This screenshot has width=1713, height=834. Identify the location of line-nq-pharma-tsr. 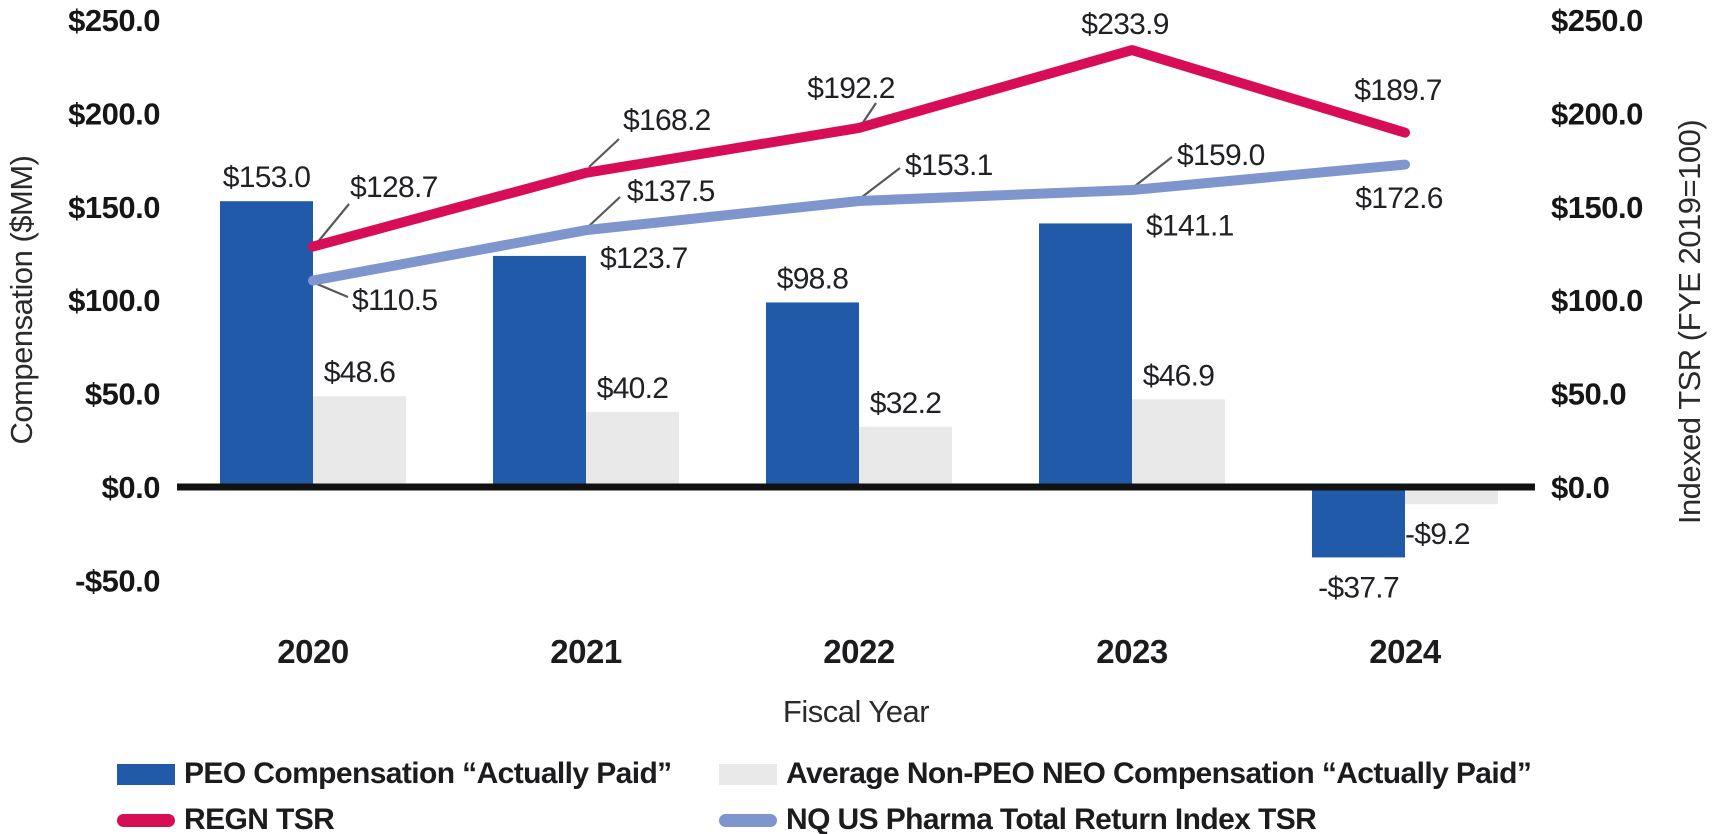
(859, 222).